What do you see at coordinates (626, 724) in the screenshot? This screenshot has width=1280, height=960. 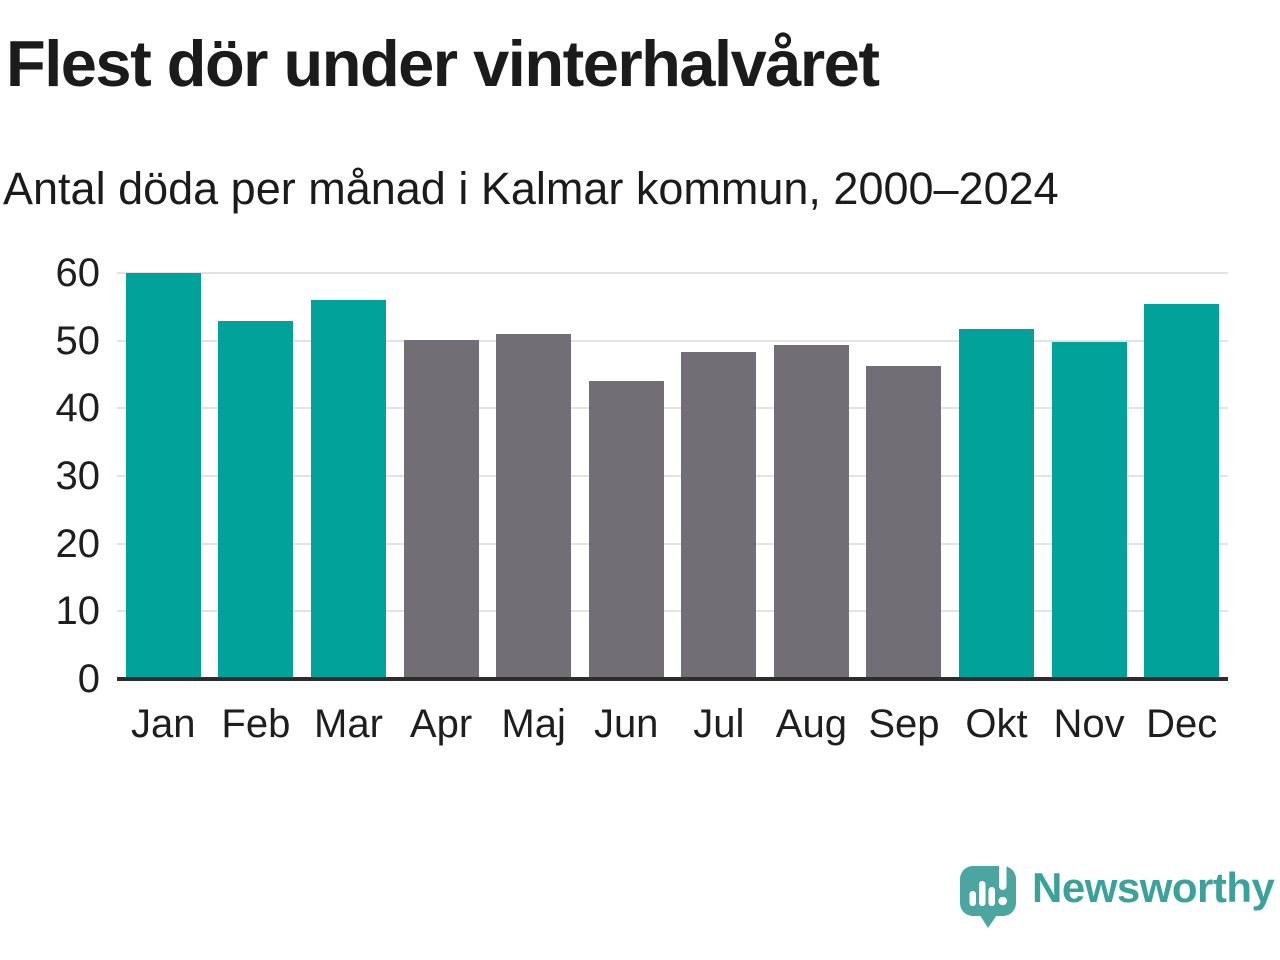 I see `x-tick-label: Jun` at bounding box center [626, 724].